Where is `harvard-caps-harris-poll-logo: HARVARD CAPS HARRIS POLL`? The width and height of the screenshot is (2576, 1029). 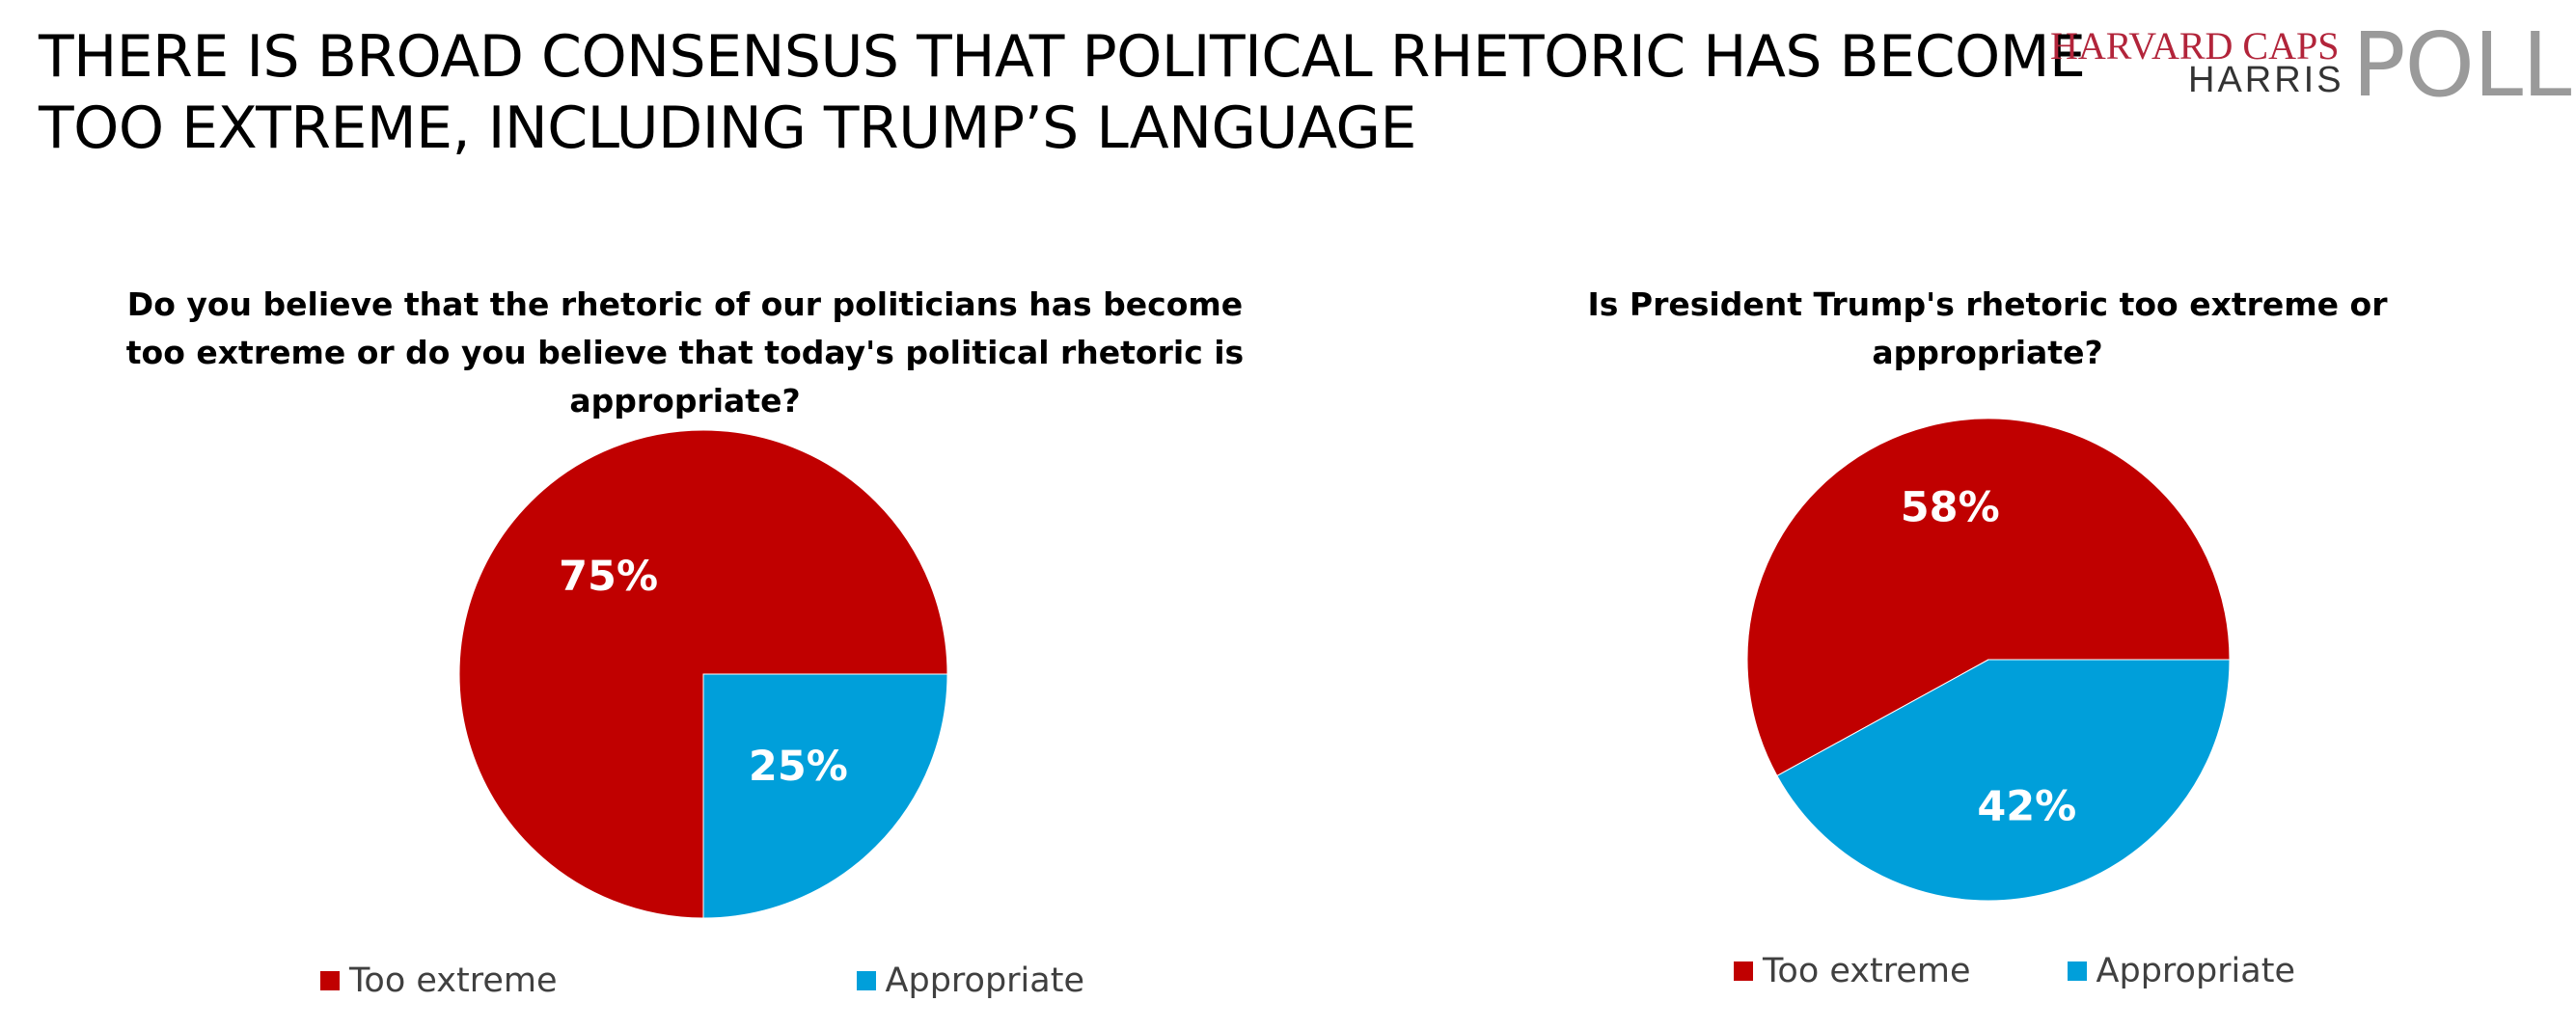 harvard-caps-harris-poll-logo: HARVARD CAPS HARRIS POLL is located at coordinates (2308, 65).